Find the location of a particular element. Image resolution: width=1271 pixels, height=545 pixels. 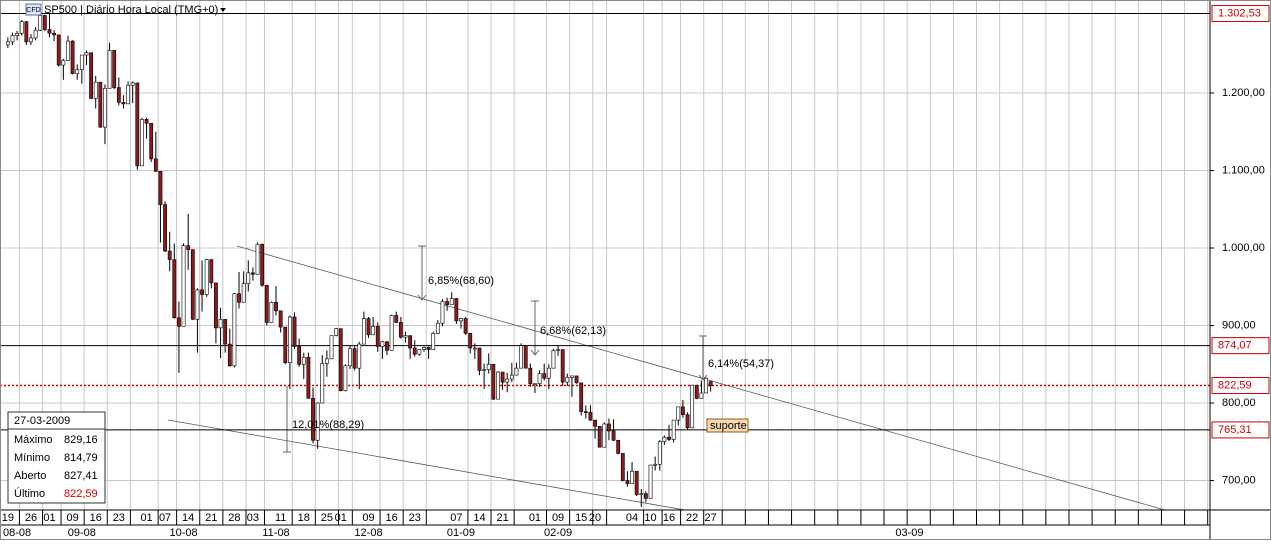

info-value: 814,79 is located at coordinates (81, 458).